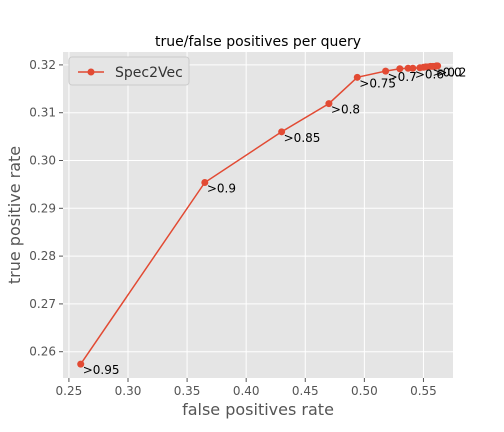 The width and height of the screenshot is (504, 432). Describe the element at coordinates (429, 74) in the screenshot. I see `data-label: >0.6` at that location.